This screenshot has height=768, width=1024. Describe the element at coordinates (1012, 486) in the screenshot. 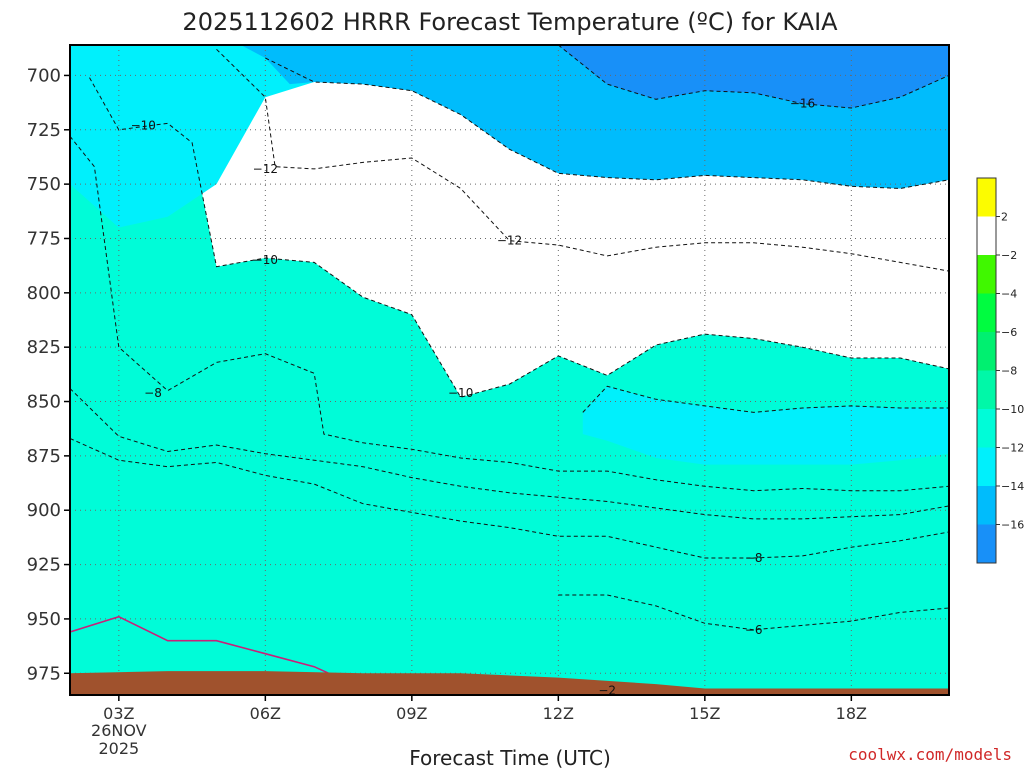

I see `colorbar-label: −14` at that location.